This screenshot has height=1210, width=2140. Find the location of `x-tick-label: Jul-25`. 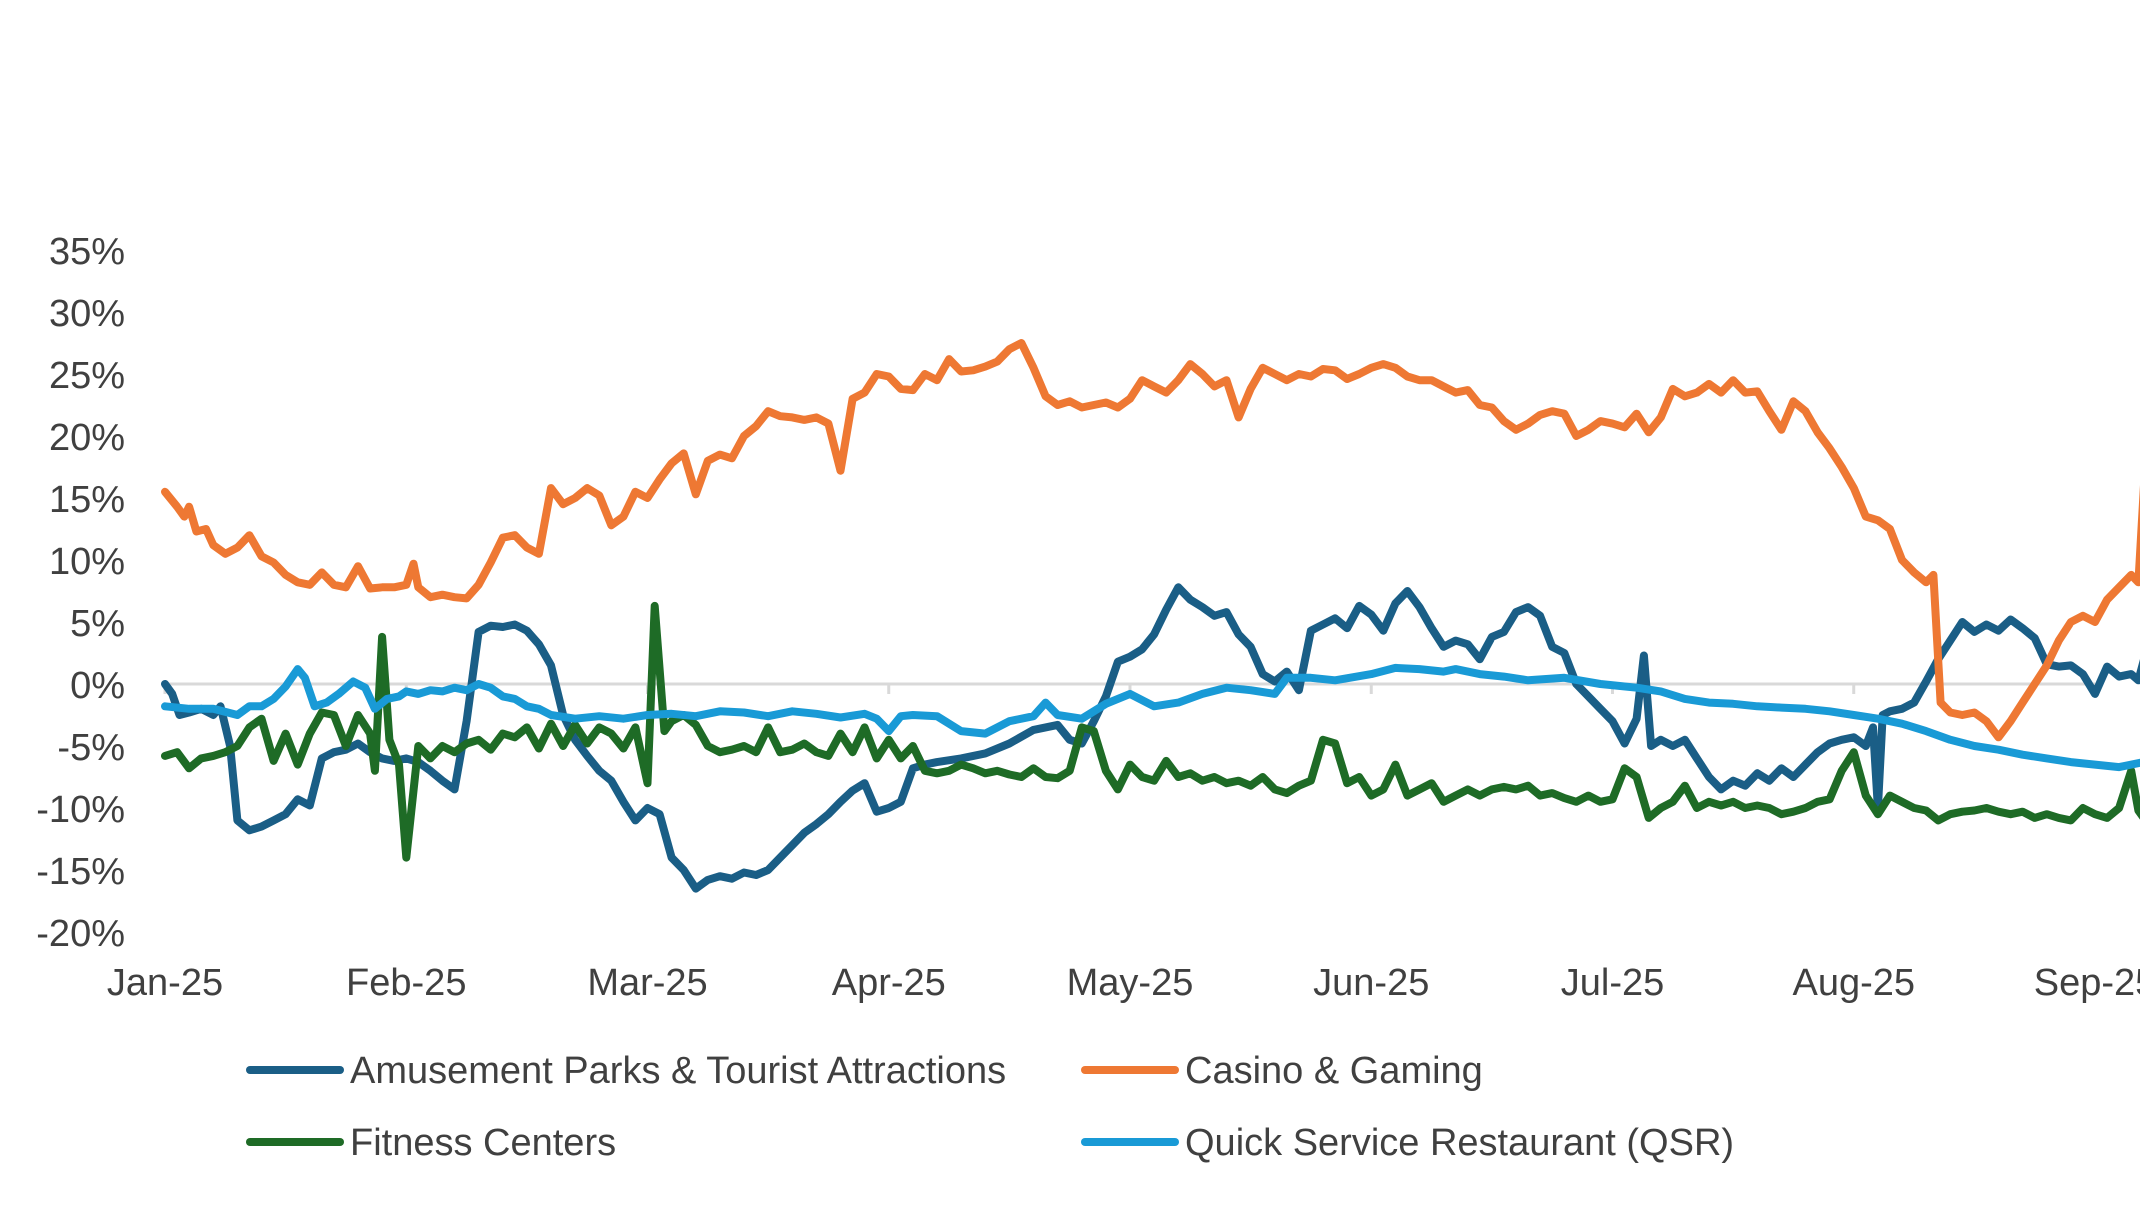

x-tick-label: Jul-25 is located at coordinates (1613, 983).